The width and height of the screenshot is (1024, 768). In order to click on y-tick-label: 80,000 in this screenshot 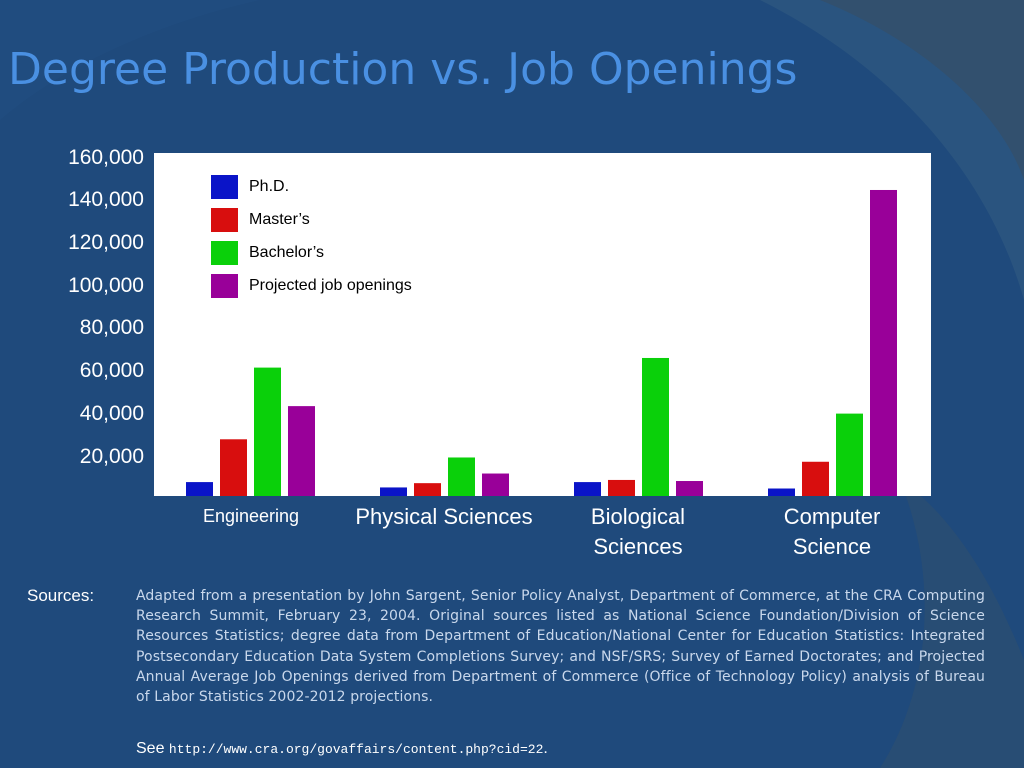, I will do `click(111, 327)`.